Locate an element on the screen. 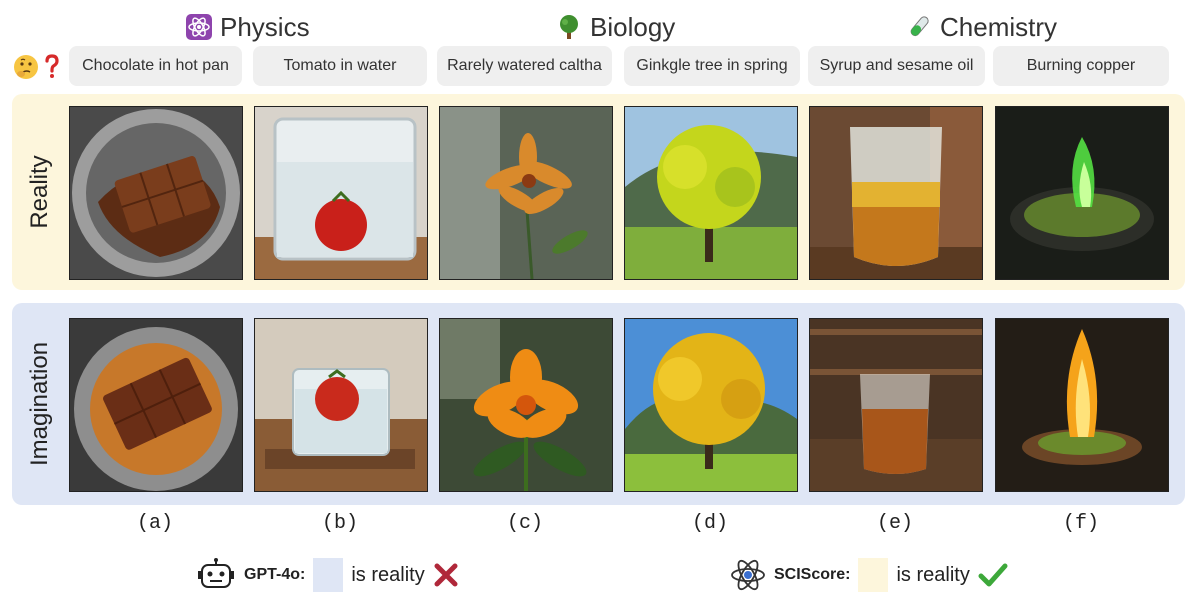 This screenshot has width=1203, height=602. tree-icon is located at coordinates (569, 27).